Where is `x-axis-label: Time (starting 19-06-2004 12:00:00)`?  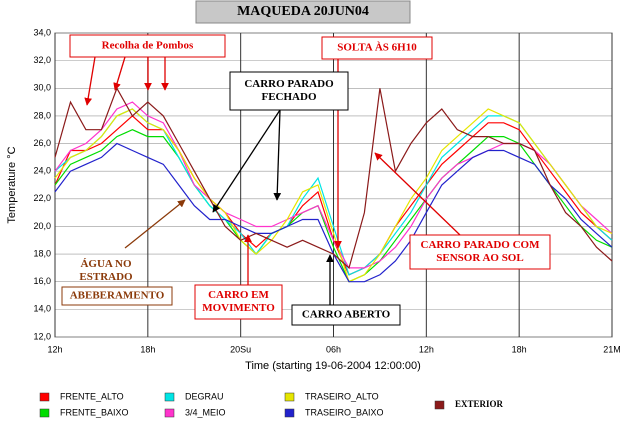
x-axis-label: Time (starting 19-06-2004 12:00:00) is located at coordinates (333, 366).